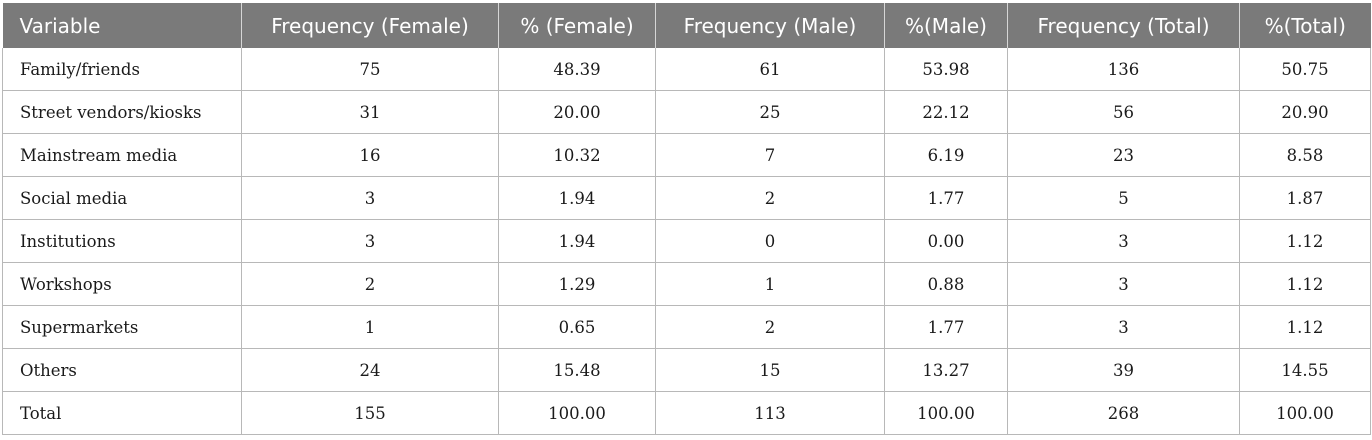 The height and width of the screenshot is (440, 1372). Describe the element at coordinates (946, 69) in the screenshot. I see `percent-male-cell: 53.98` at that location.